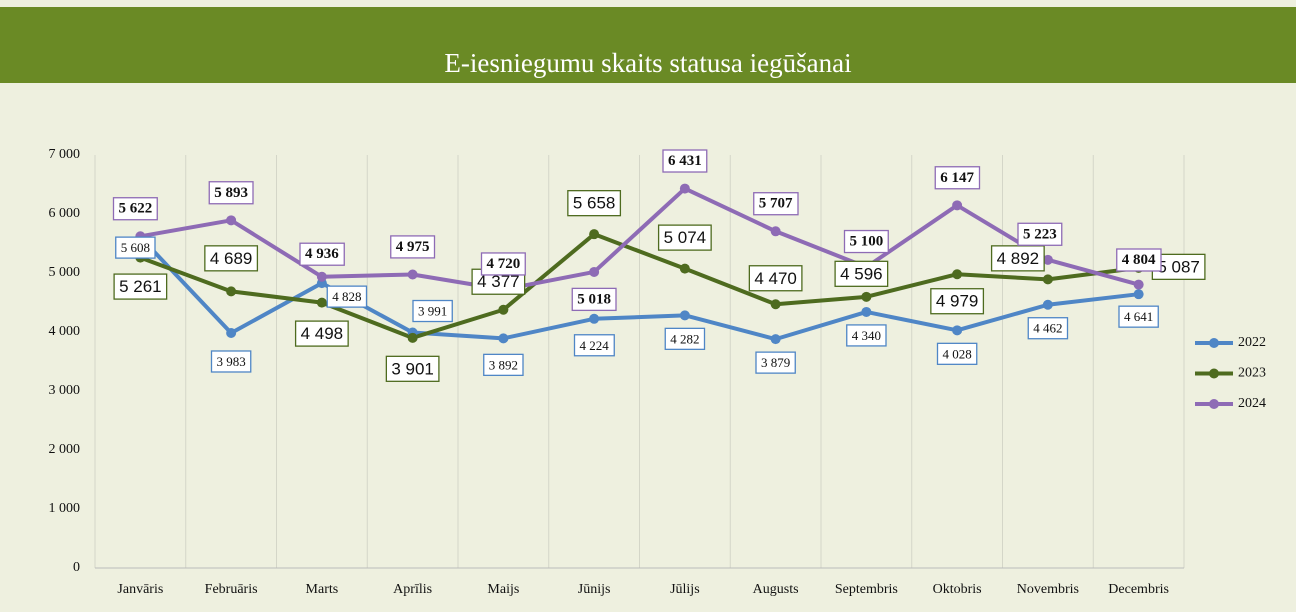 This screenshot has width=1296, height=612. I want to click on data-label: 3 991, so click(432, 311).